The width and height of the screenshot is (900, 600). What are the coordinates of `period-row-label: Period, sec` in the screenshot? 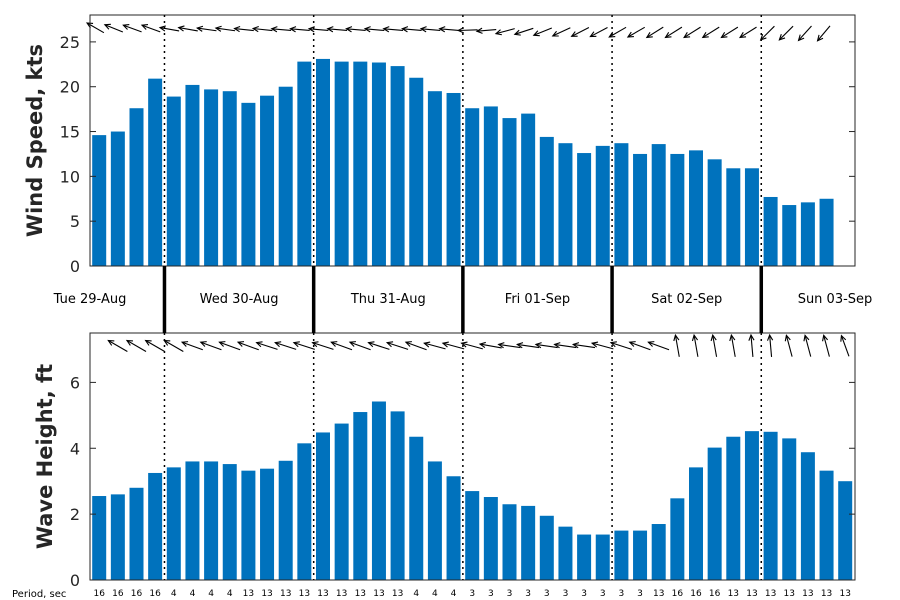 It's located at (39, 594).